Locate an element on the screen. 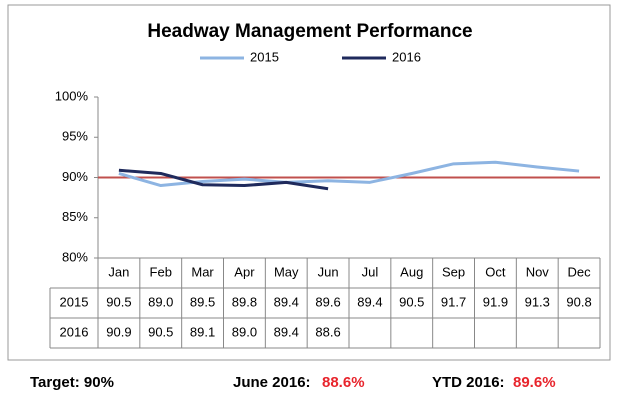 The width and height of the screenshot is (620, 404). table-cell: 90.8 is located at coordinates (578, 301).